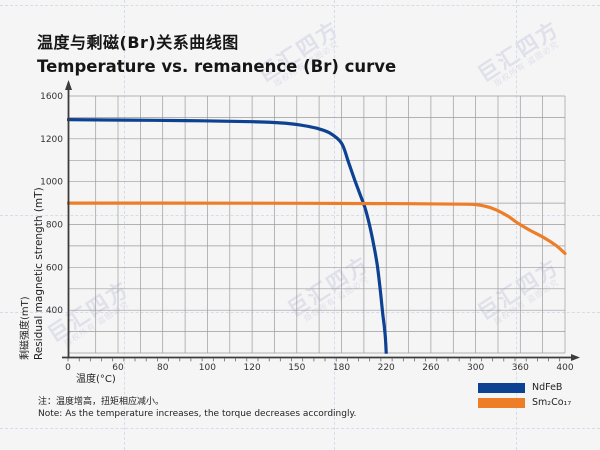  What do you see at coordinates (575, 357) in the screenshot?
I see `x-axis-arrow-icon` at bounding box center [575, 357].